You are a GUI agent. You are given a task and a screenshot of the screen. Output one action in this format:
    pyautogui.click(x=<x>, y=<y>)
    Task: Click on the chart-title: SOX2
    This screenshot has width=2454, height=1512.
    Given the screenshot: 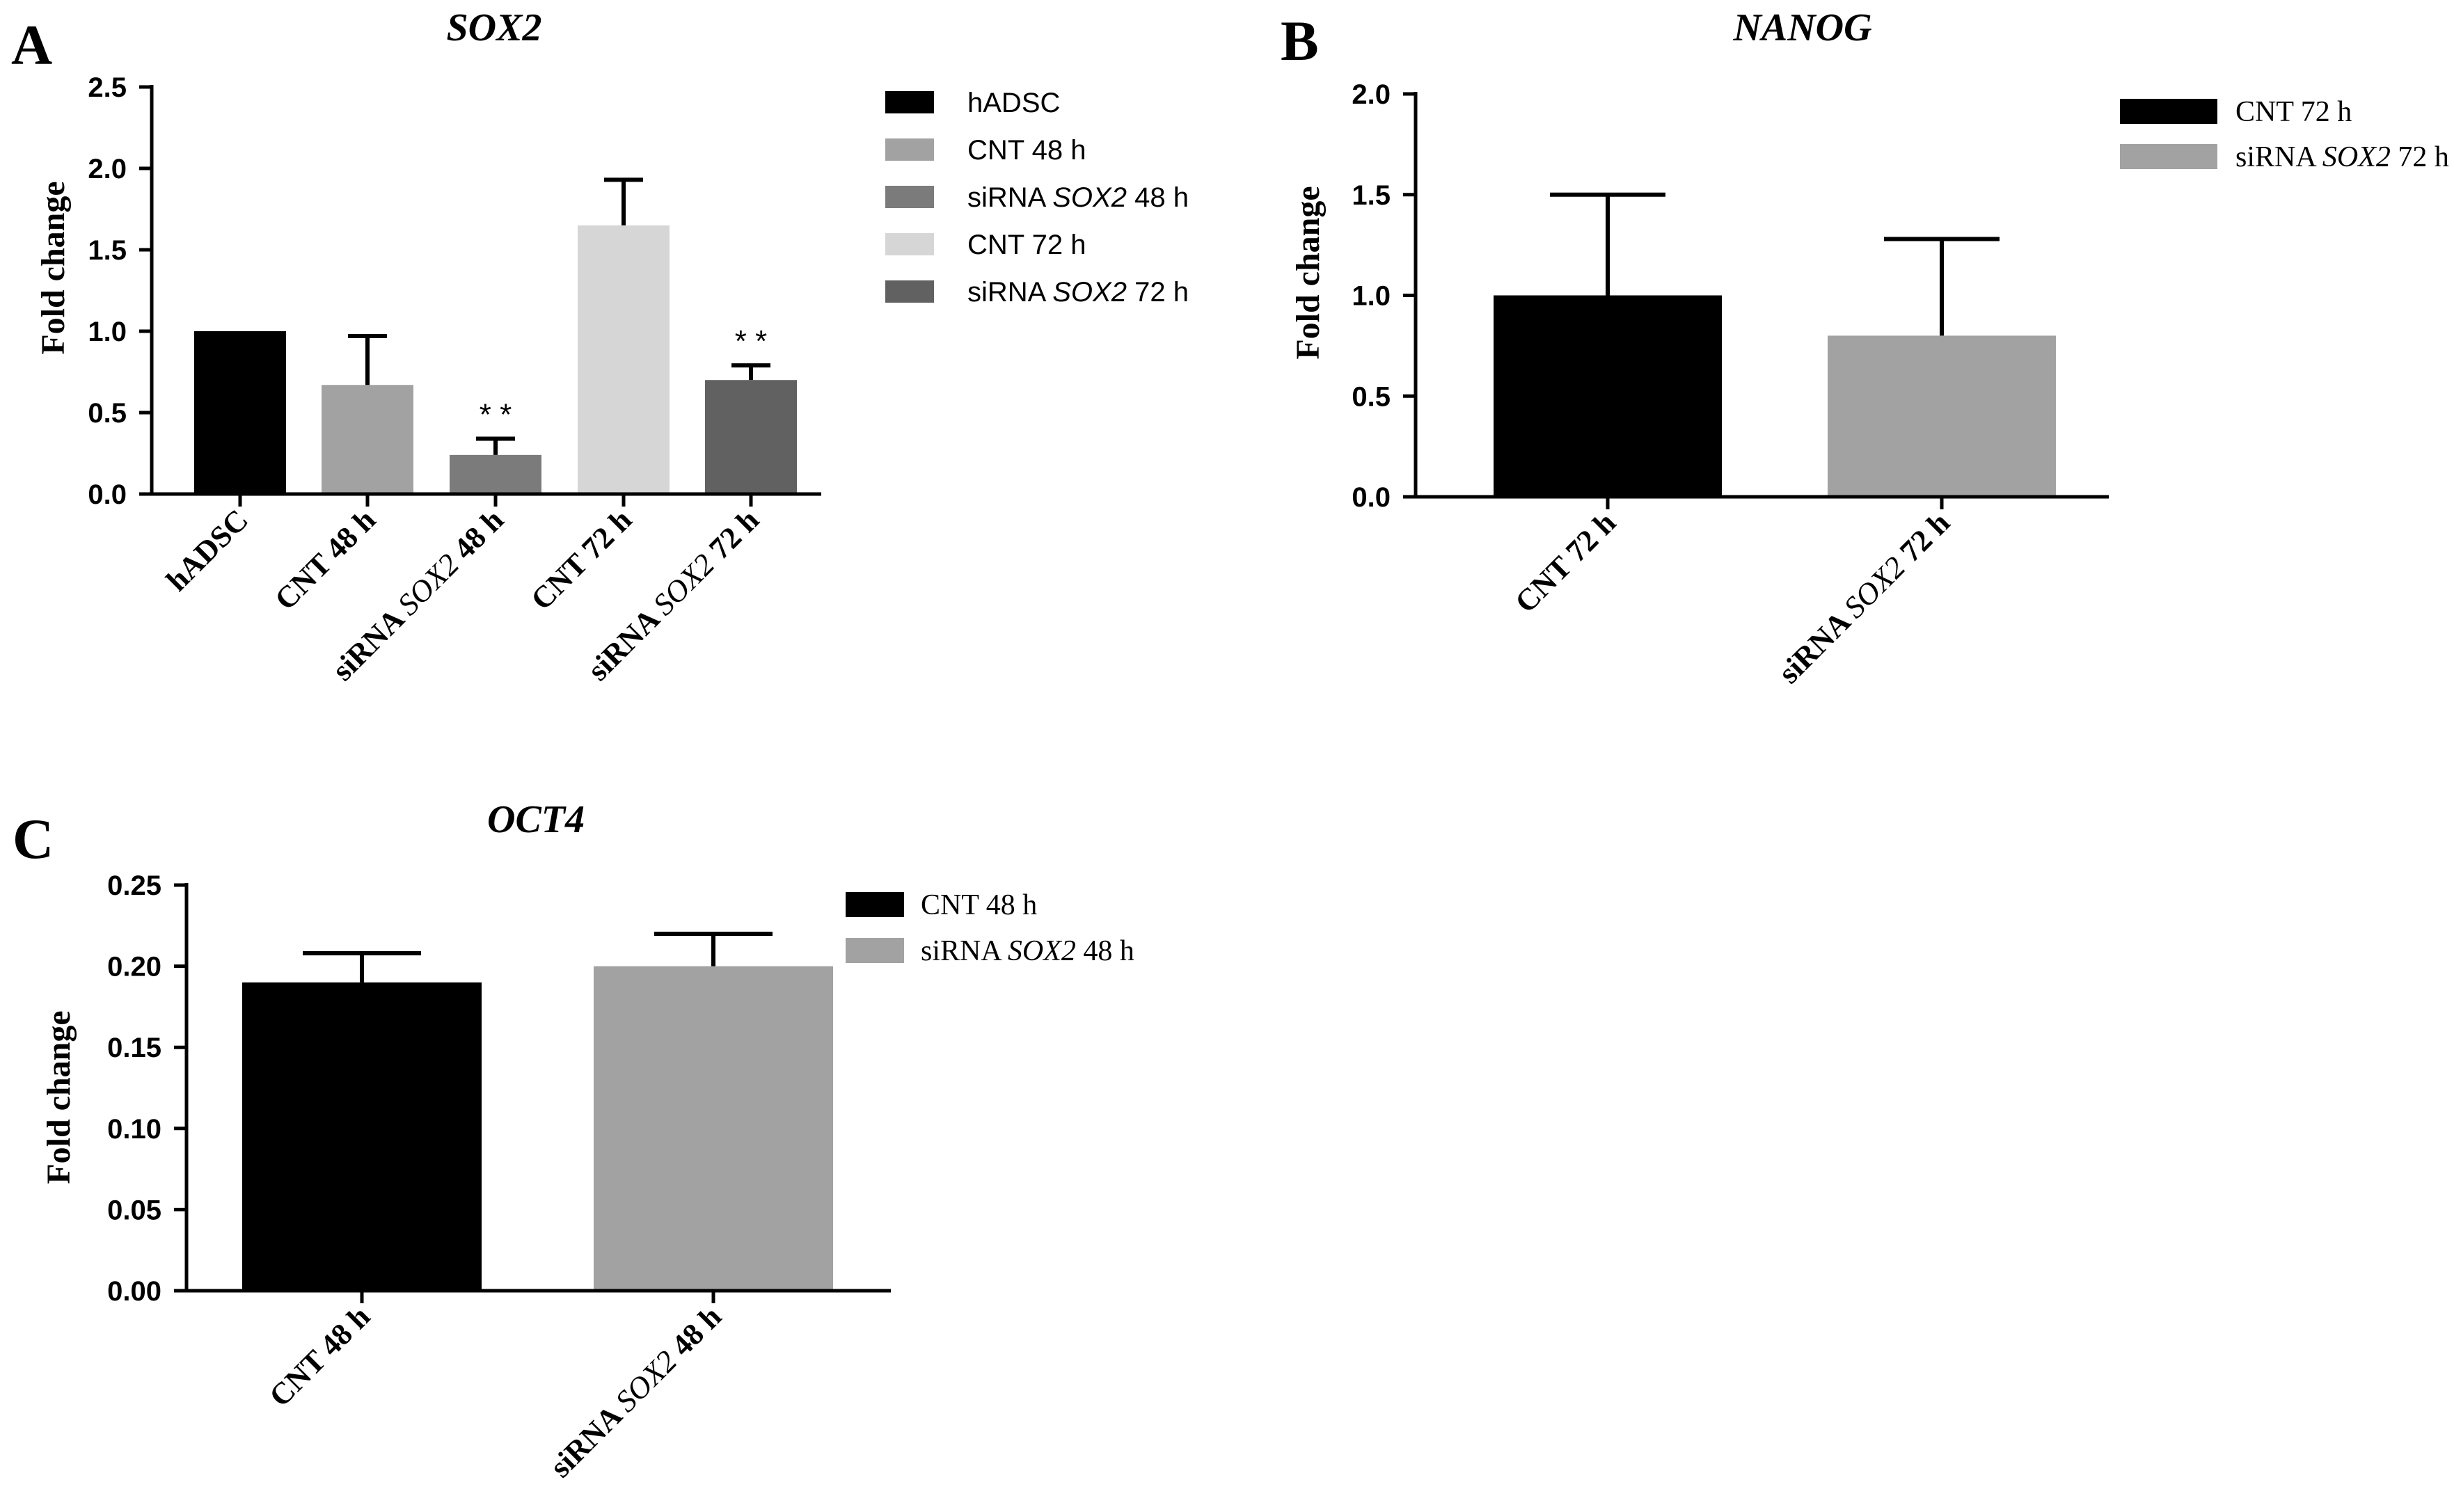 What is the action you would take?
    pyautogui.click(x=495, y=27)
    